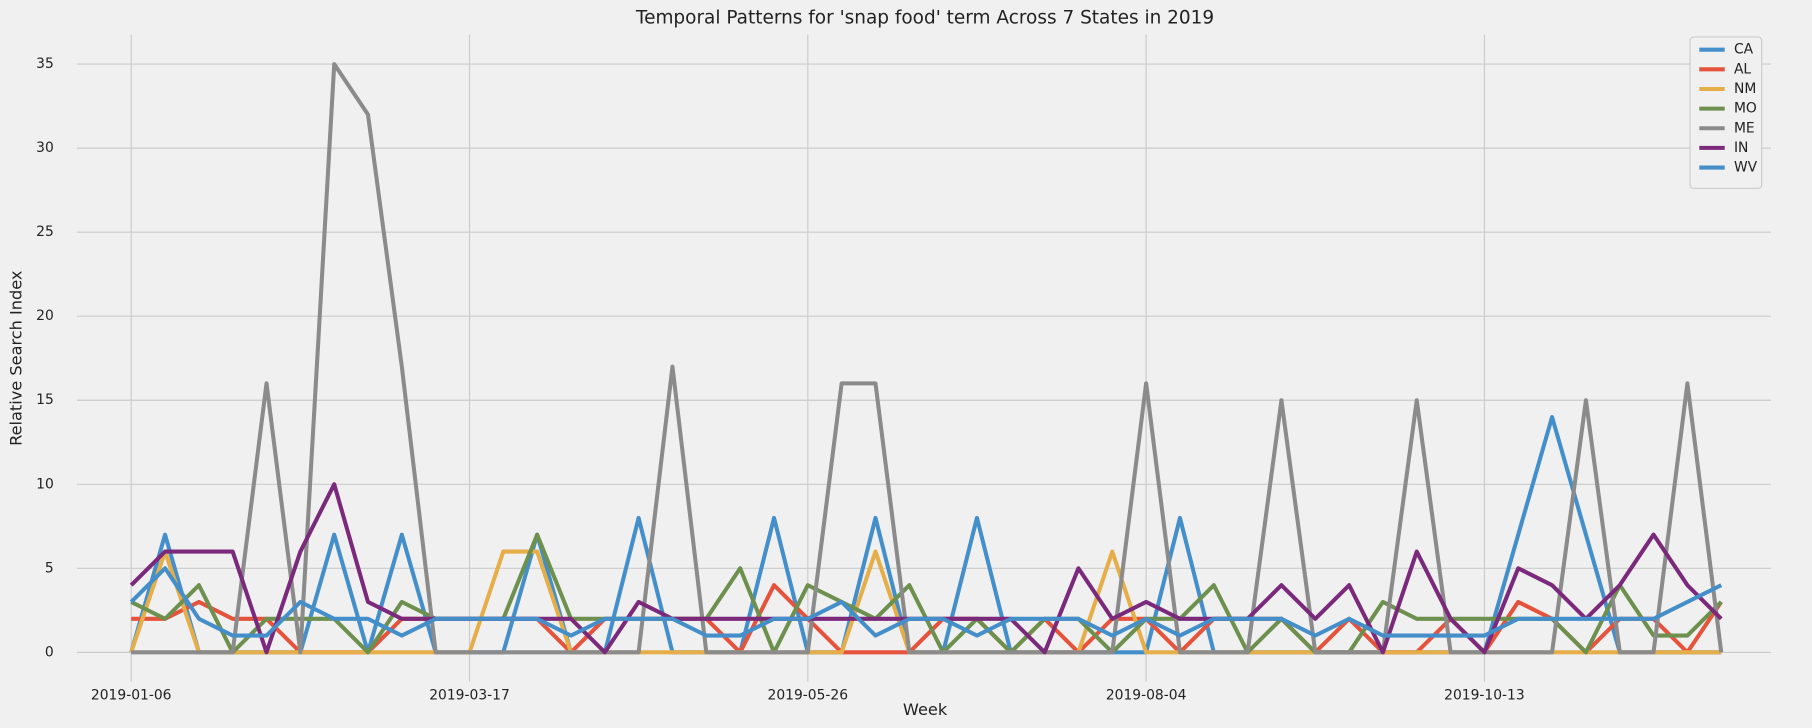  What do you see at coordinates (1744, 50) in the screenshot?
I see `legend-label: CA` at bounding box center [1744, 50].